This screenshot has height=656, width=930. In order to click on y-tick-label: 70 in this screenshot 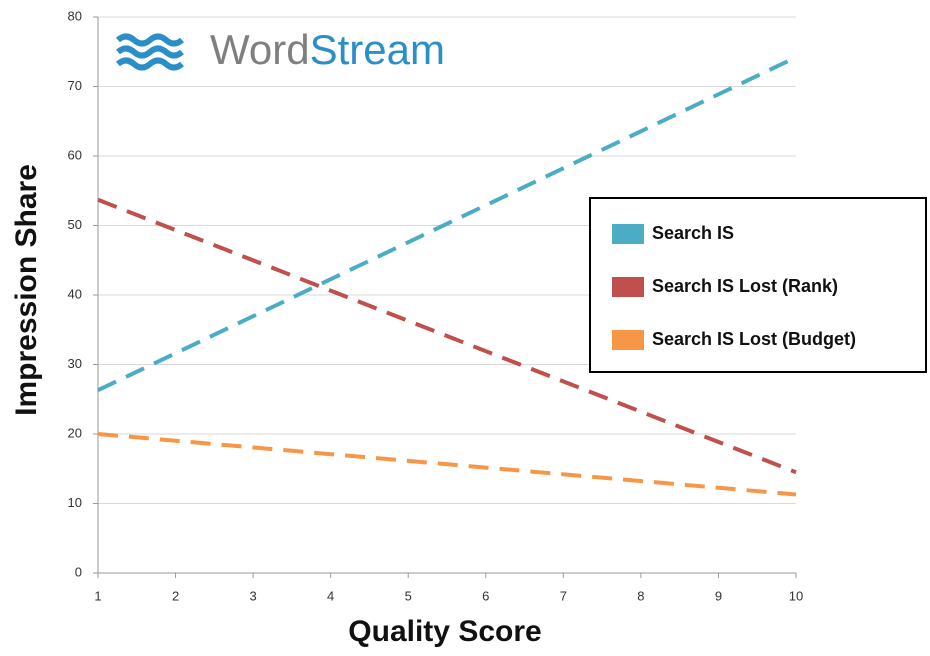, I will do `click(75, 85)`.